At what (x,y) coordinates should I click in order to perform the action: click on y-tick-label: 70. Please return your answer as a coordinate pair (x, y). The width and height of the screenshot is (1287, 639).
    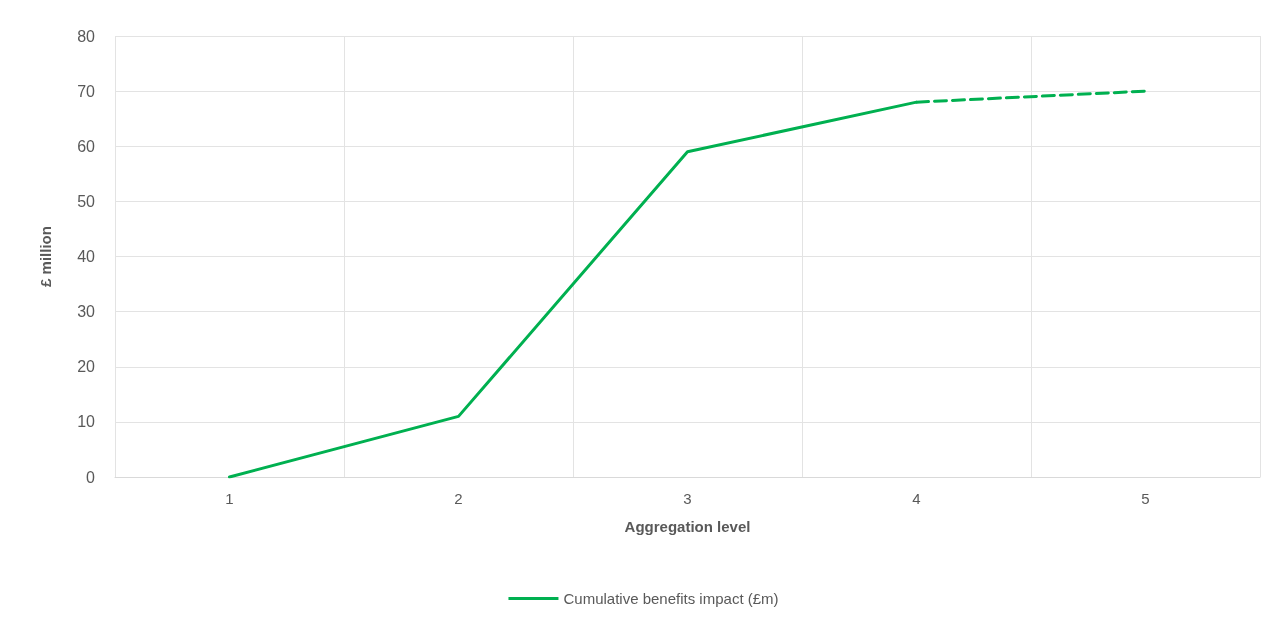
    Looking at the image, I should click on (86, 91).